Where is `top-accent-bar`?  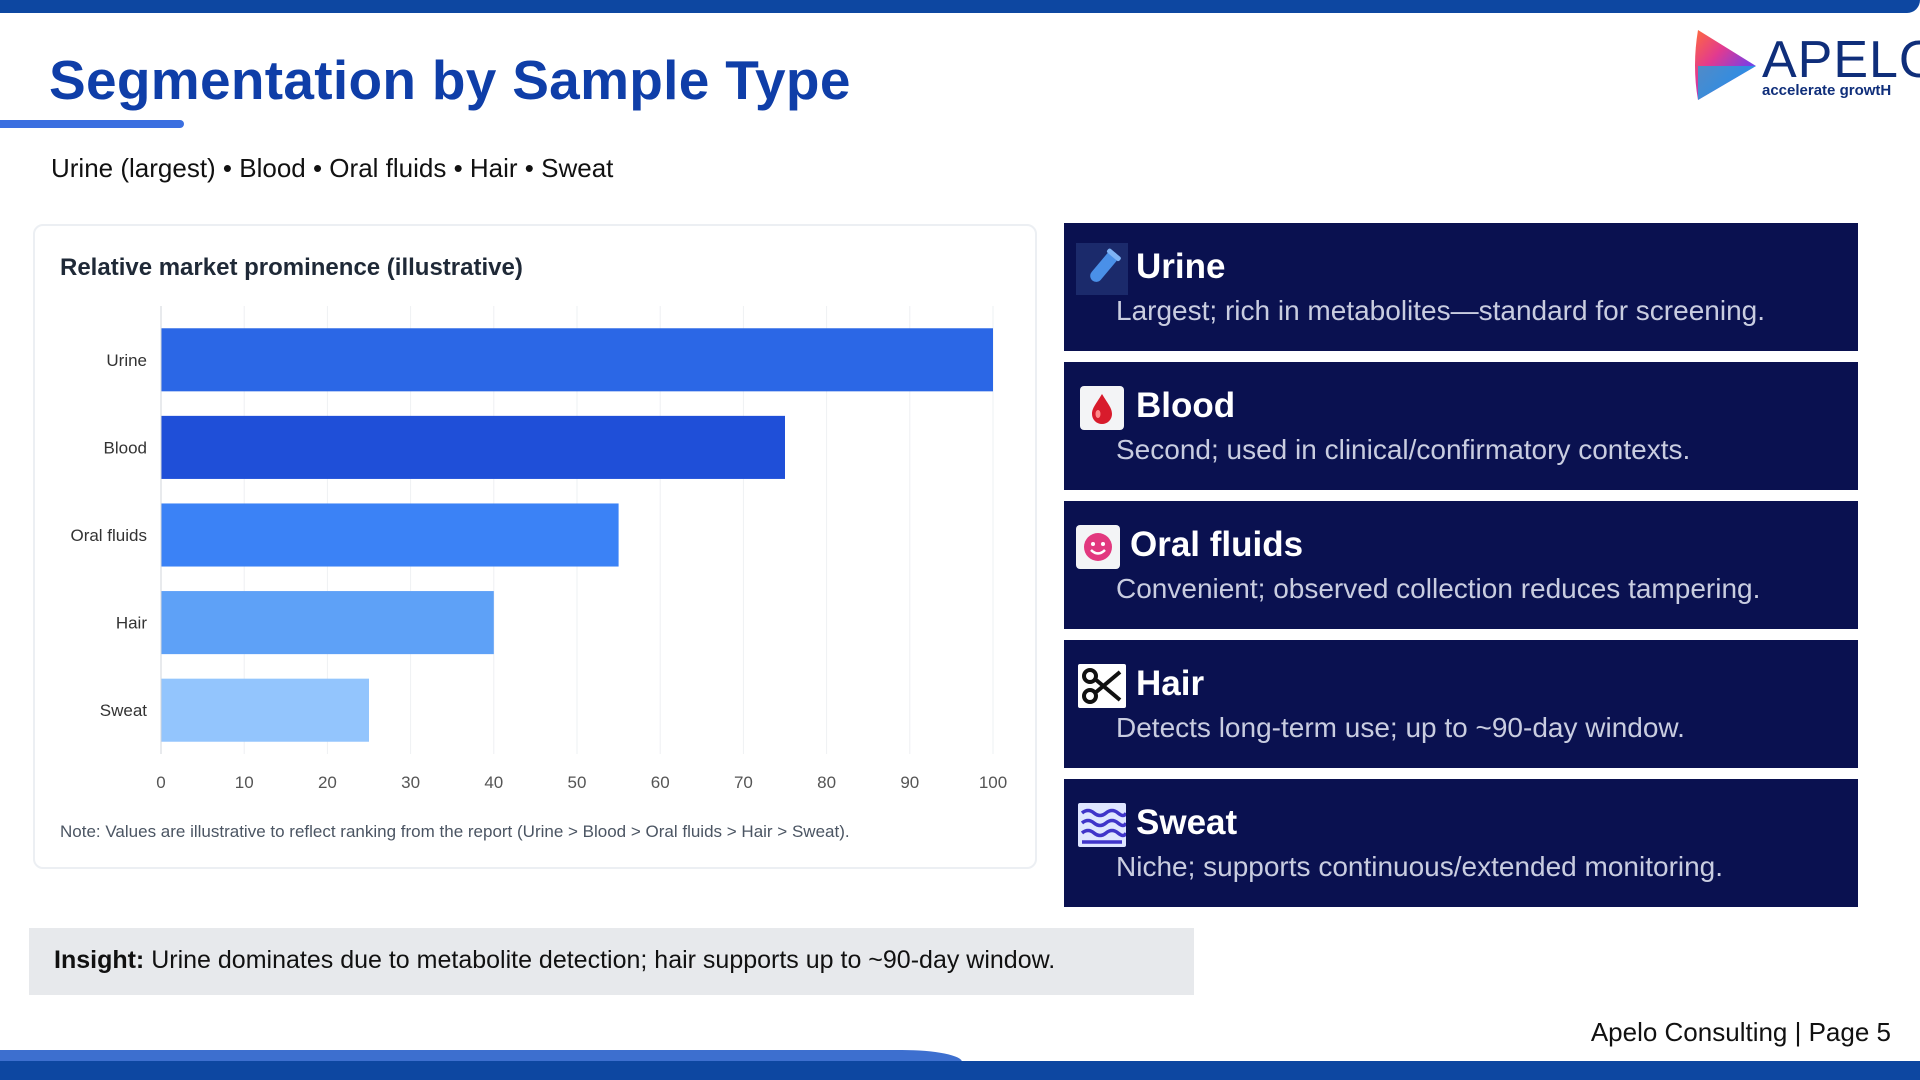 top-accent-bar is located at coordinates (960, 6).